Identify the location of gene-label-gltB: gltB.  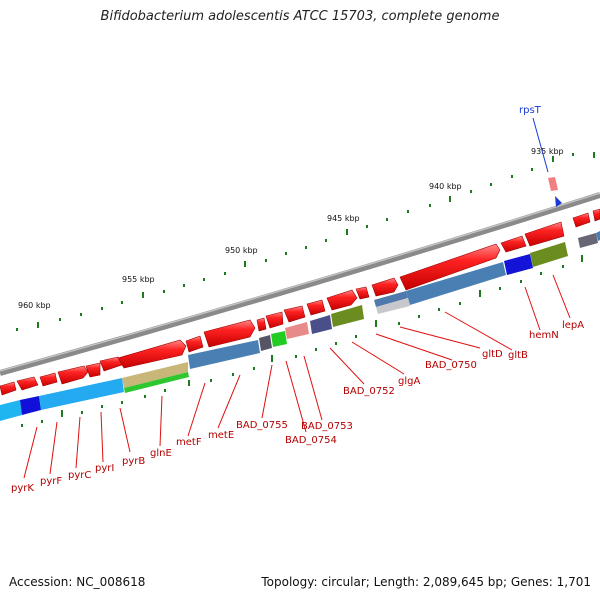
(518, 355).